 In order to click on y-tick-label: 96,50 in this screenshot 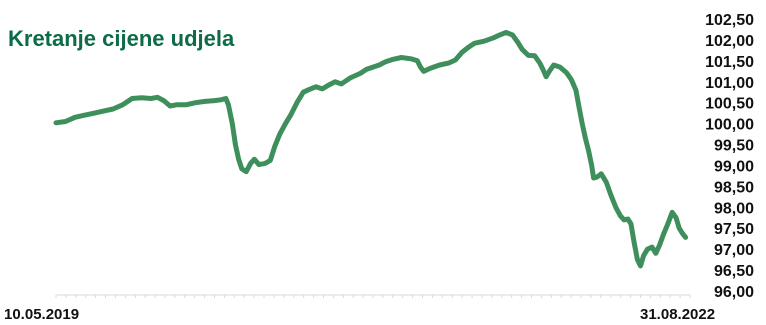, I will do `click(734, 271)`.